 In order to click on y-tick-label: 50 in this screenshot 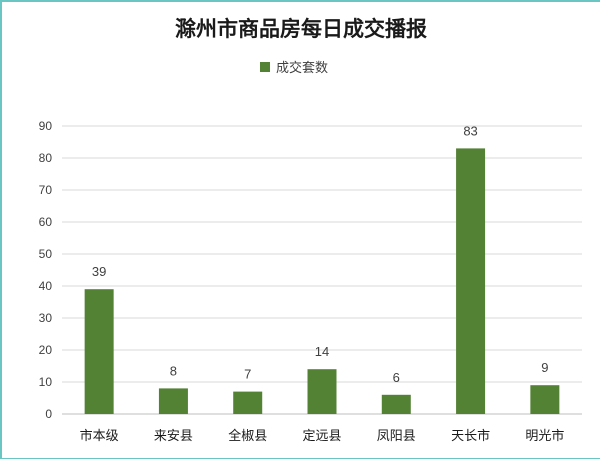, I will do `click(46, 254)`.